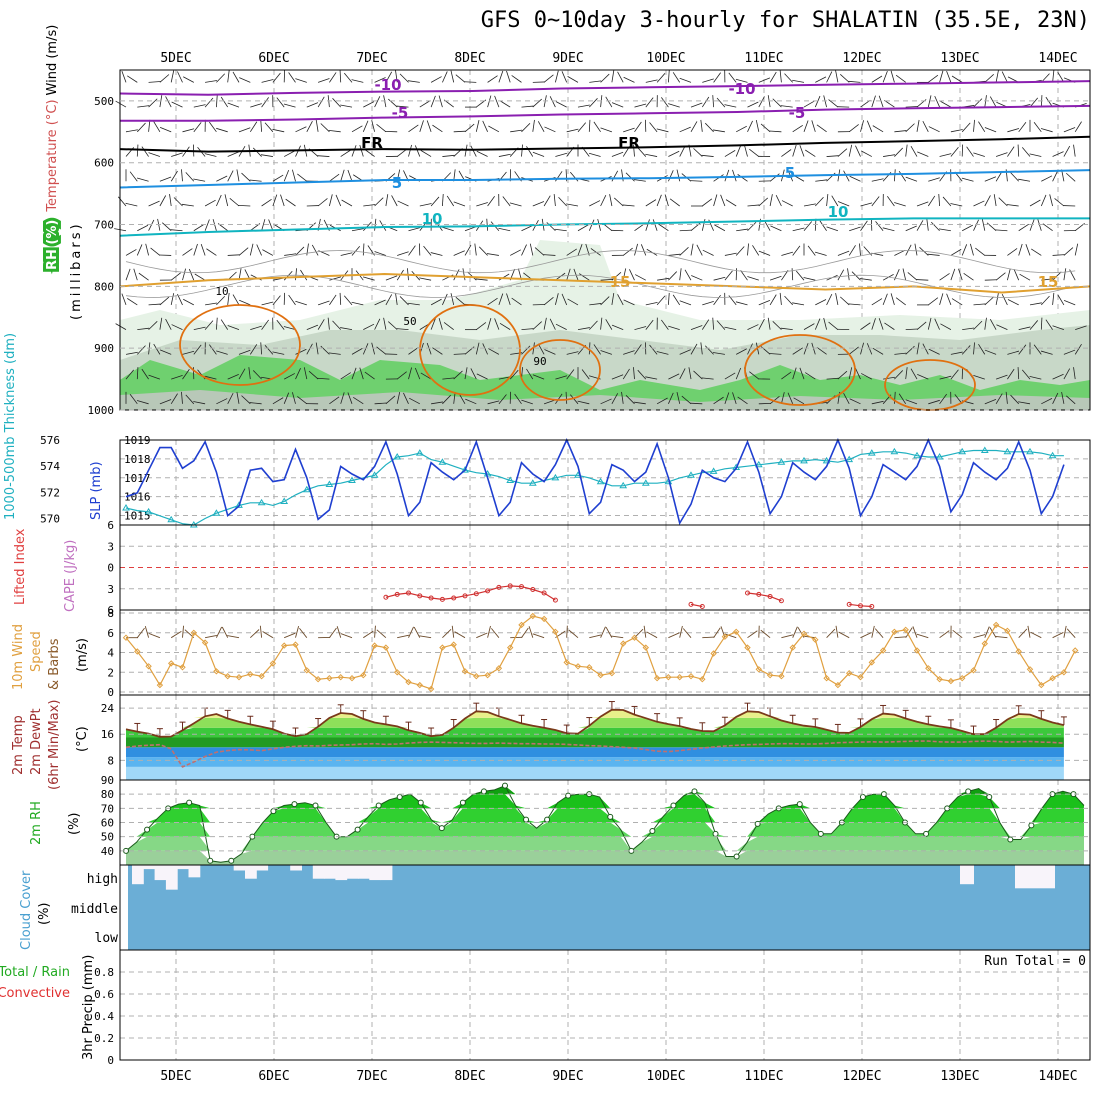 Image resolution: width=1100 pixels, height=1100 pixels. I want to click on cloud-level-label: high, so click(102, 879).